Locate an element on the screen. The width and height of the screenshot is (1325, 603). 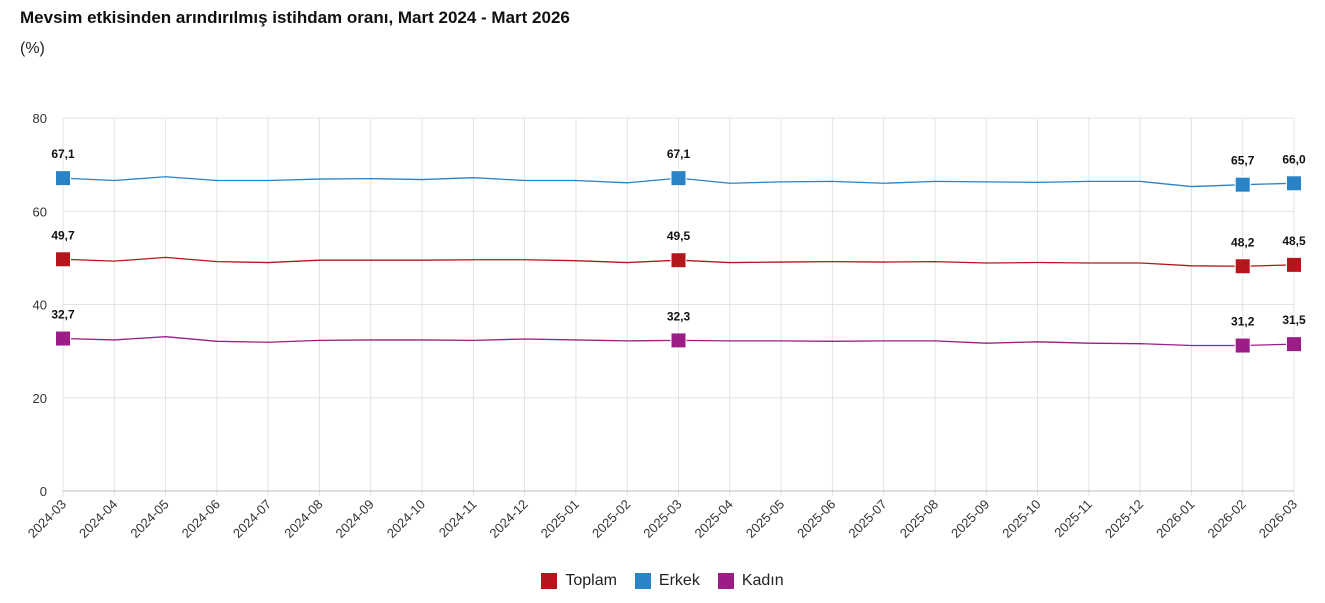
x-tick-label: 2024-07 is located at coordinates (252, 519).